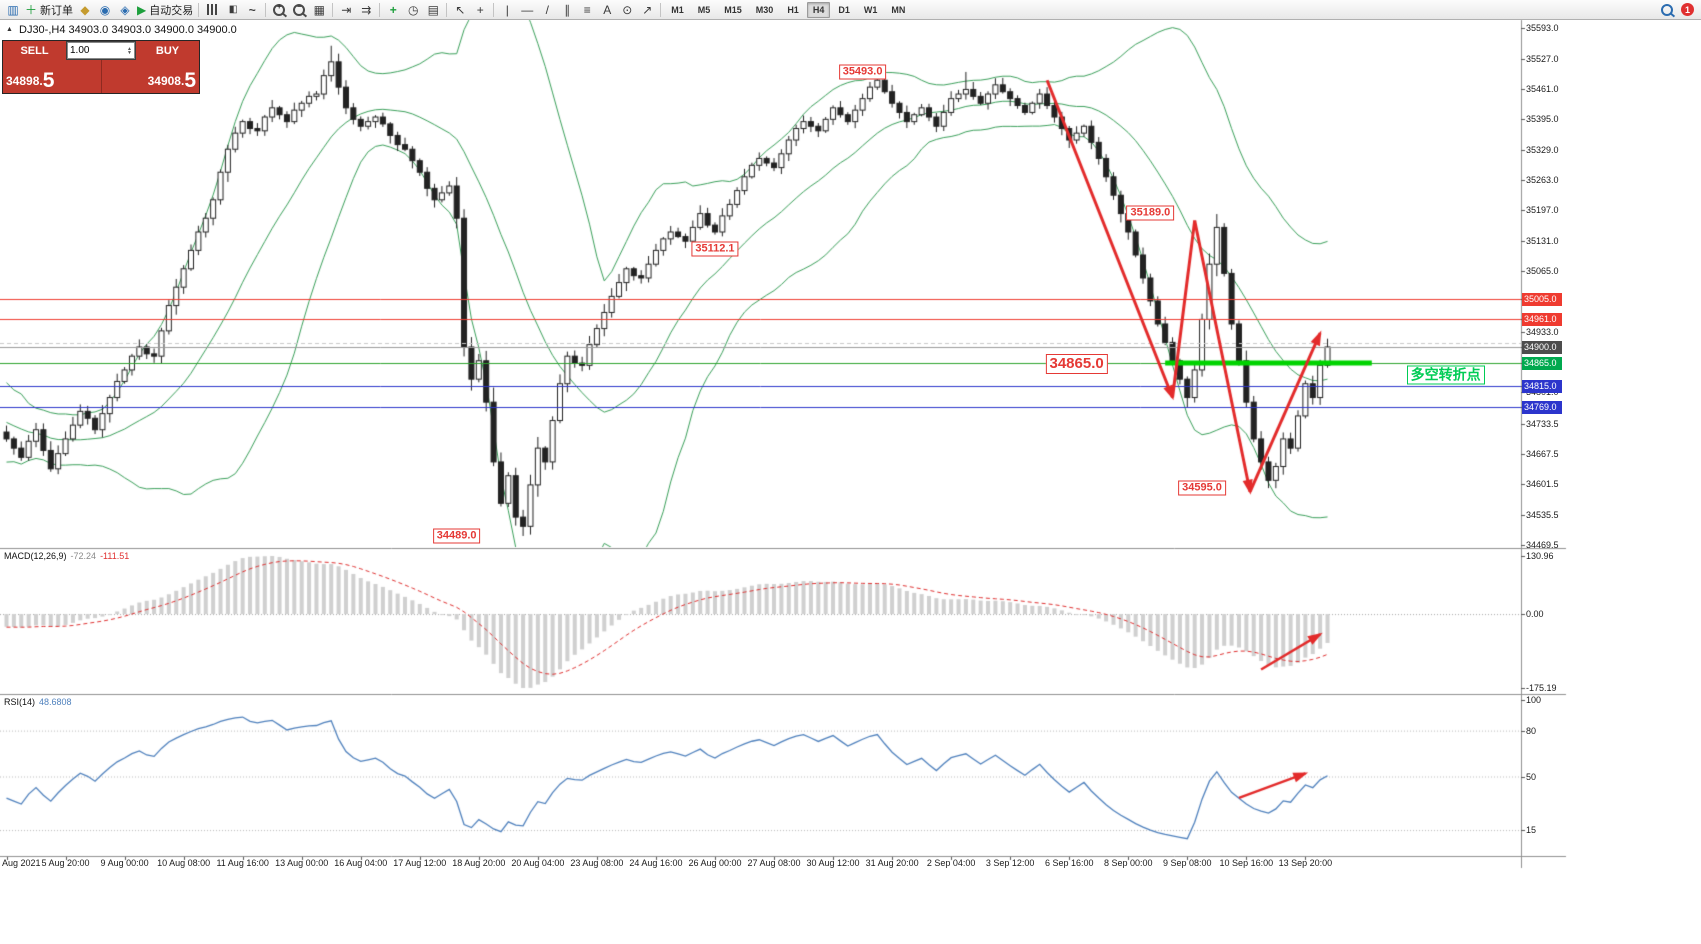 Image resolution: width=1701 pixels, height=944 pixels. Describe the element at coordinates (35, 556) in the screenshot. I see `macd-name: MACD(12,26,9)` at that location.